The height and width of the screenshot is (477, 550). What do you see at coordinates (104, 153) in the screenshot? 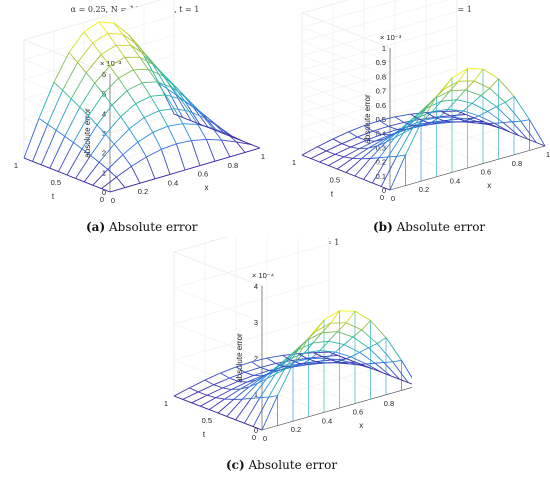
I see `z-tick-label-a: 2` at bounding box center [104, 153].